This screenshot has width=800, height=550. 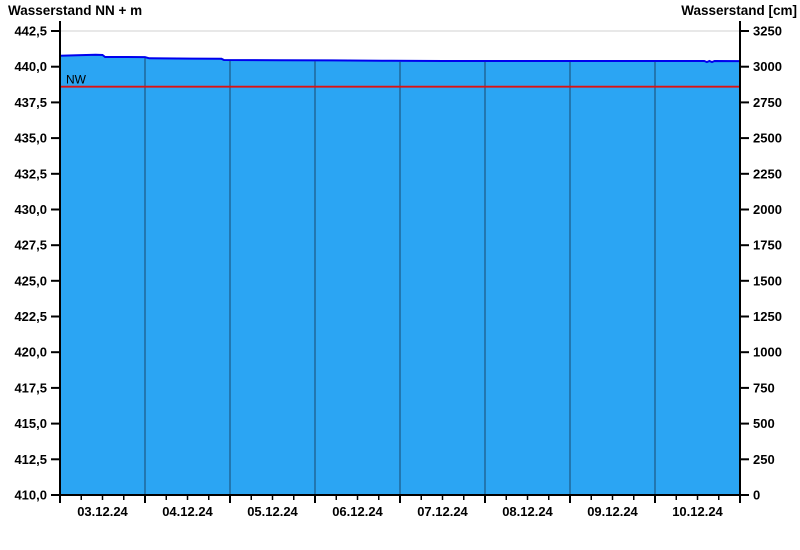 What do you see at coordinates (30, 459) in the screenshot?
I see `y-left-tick-label: 412,5` at bounding box center [30, 459].